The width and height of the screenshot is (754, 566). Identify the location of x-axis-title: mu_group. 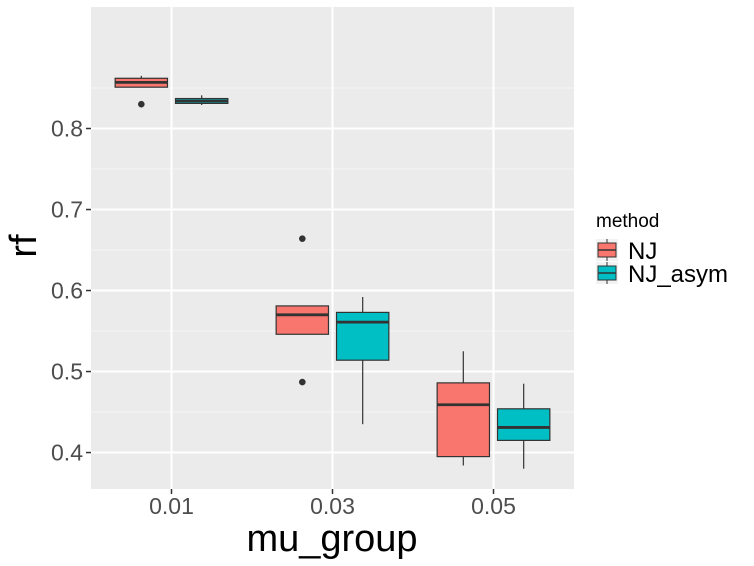
(331, 539).